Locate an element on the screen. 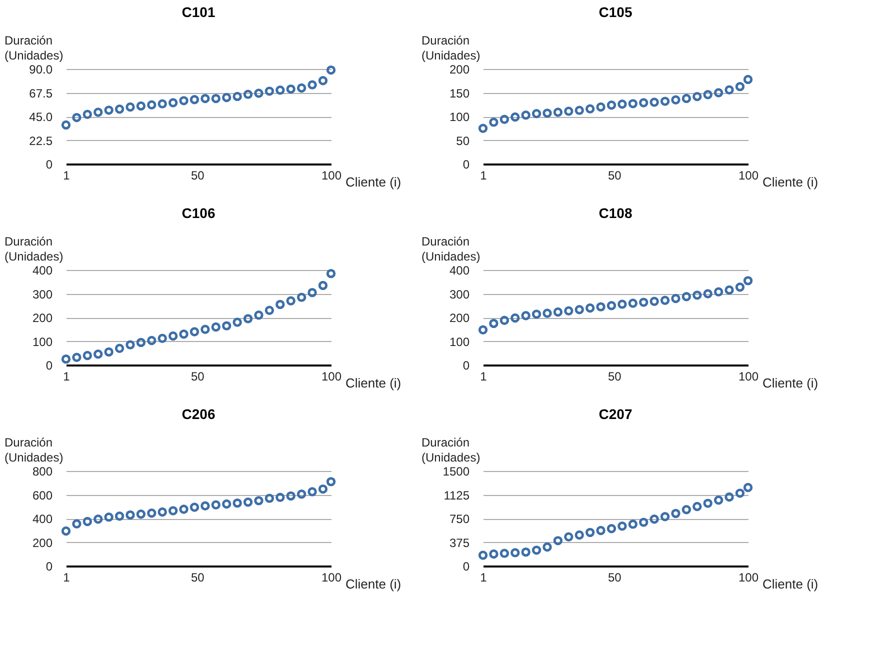 The image size is (886, 660). y-tick-label: 150 is located at coordinates (459, 93).